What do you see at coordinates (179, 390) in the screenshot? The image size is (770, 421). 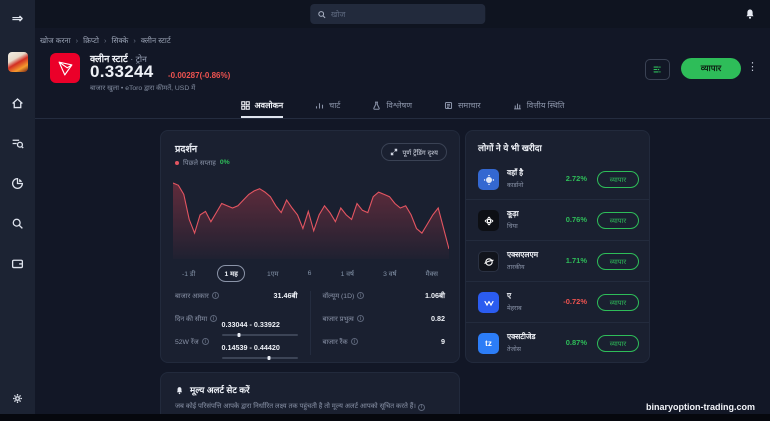 I see `bell-icon` at bounding box center [179, 390].